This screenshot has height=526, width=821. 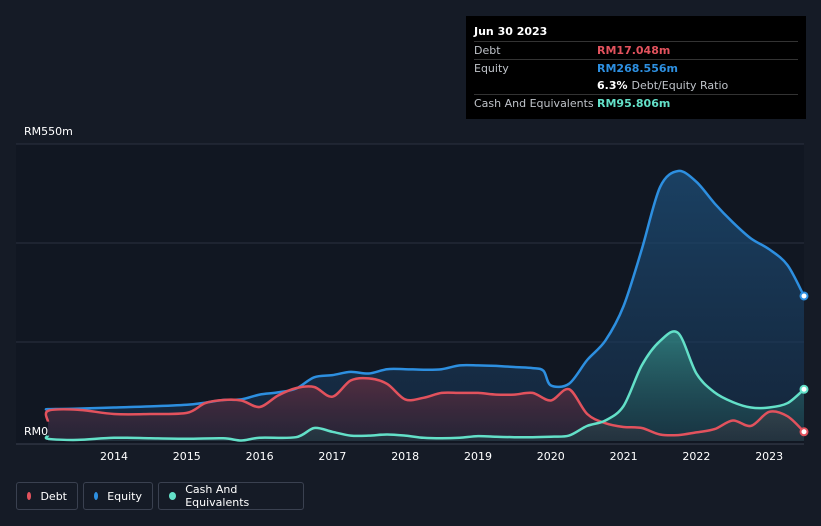 I want to click on x-tick-label: 2020, so click(x=551, y=456).